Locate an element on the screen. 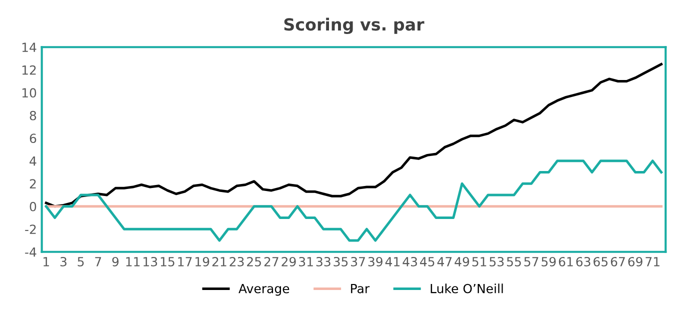 The height and width of the screenshot is (325, 697). x-tick-label: 37 is located at coordinates (358, 261).